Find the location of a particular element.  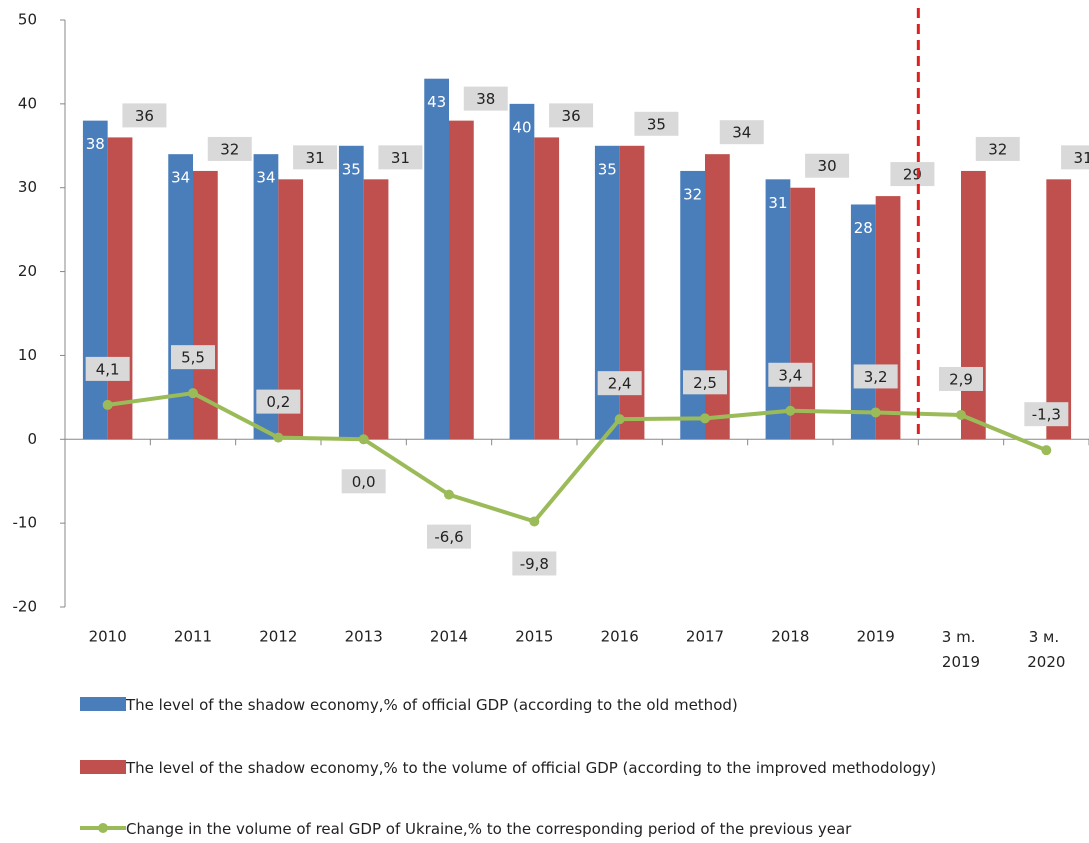

x-tick-label: 2010 is located at coordinates (108, 637).